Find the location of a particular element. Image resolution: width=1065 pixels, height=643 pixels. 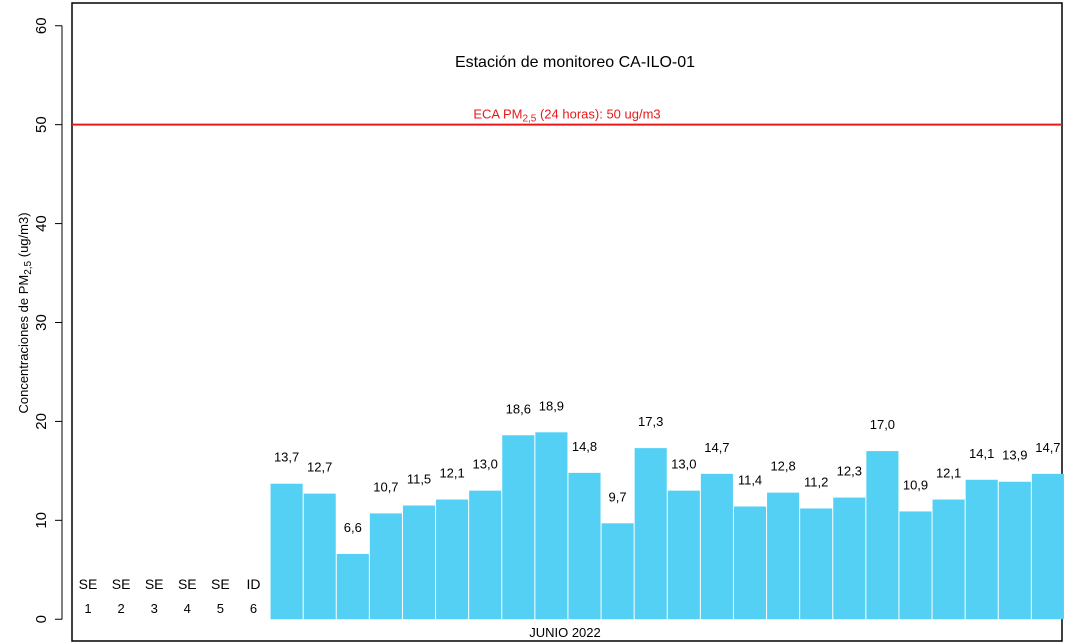

x-tick-label: 5 is located at coordinates (220, 608).